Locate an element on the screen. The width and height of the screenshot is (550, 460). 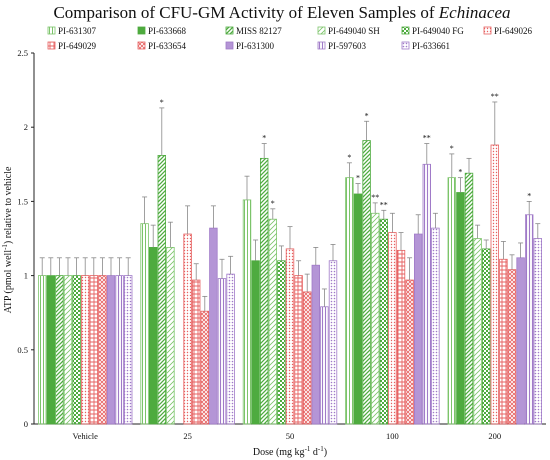
legend-label: PI-649026 is located at coordinates (513, 31).